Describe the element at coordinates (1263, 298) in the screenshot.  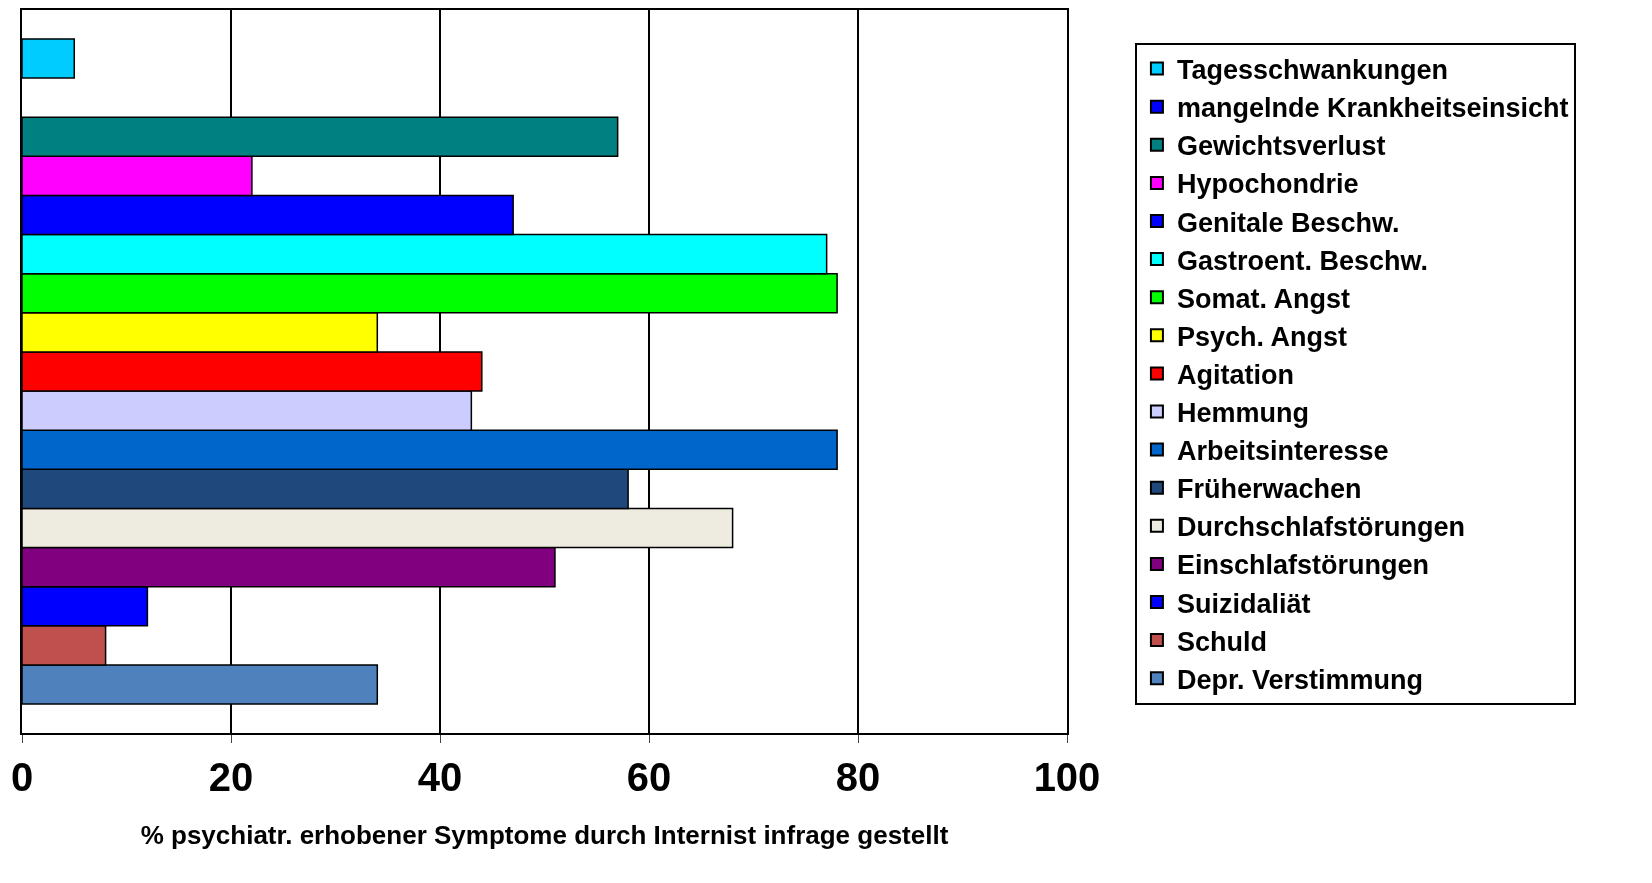
I see `legend-label: Somat. Angst` at that location.